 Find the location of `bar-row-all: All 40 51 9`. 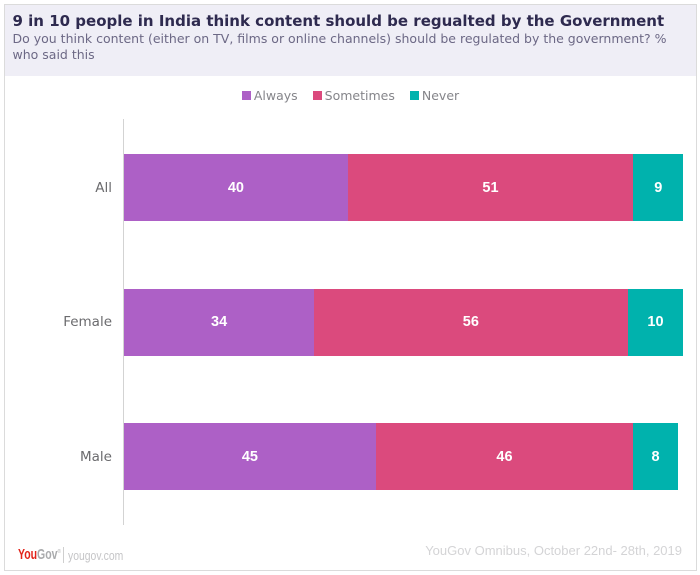

bar-row-all: All 40 51 9 is located at coordinates (350, 187).